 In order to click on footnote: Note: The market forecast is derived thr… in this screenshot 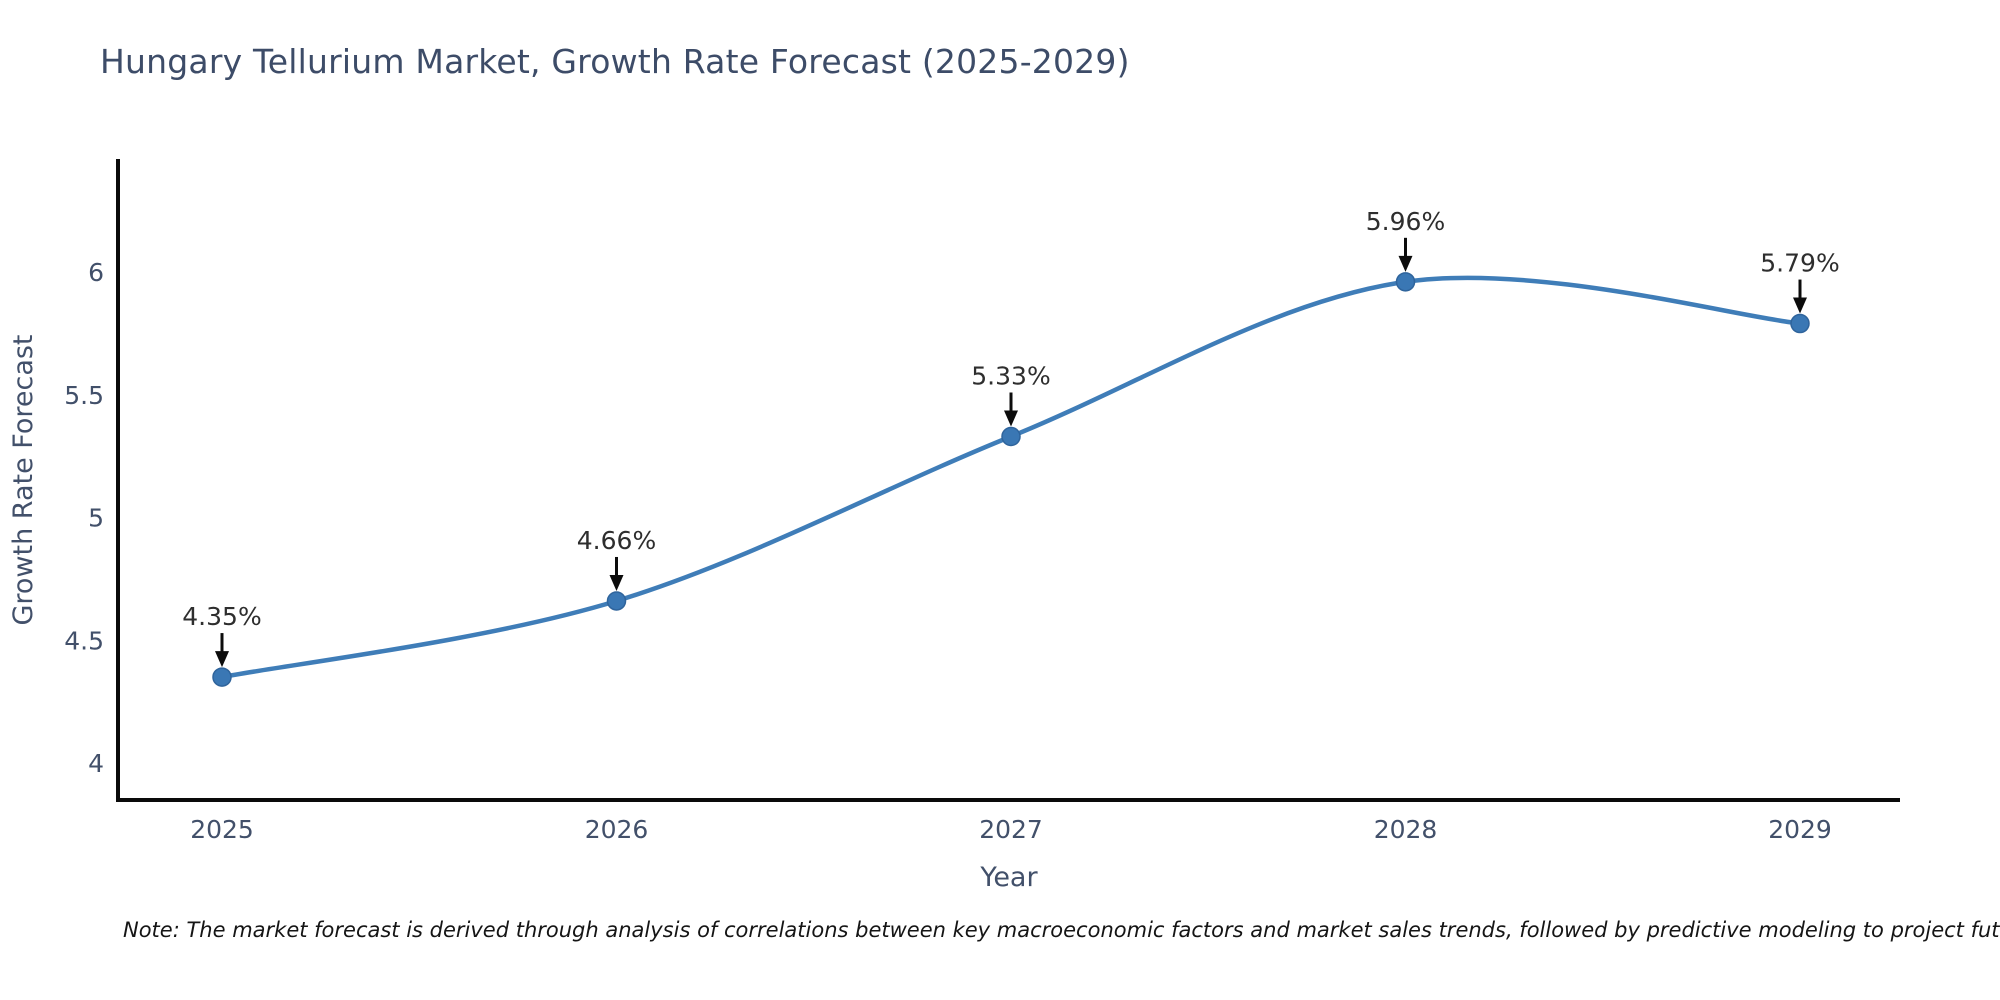, I will do `click(1061, 930)`.